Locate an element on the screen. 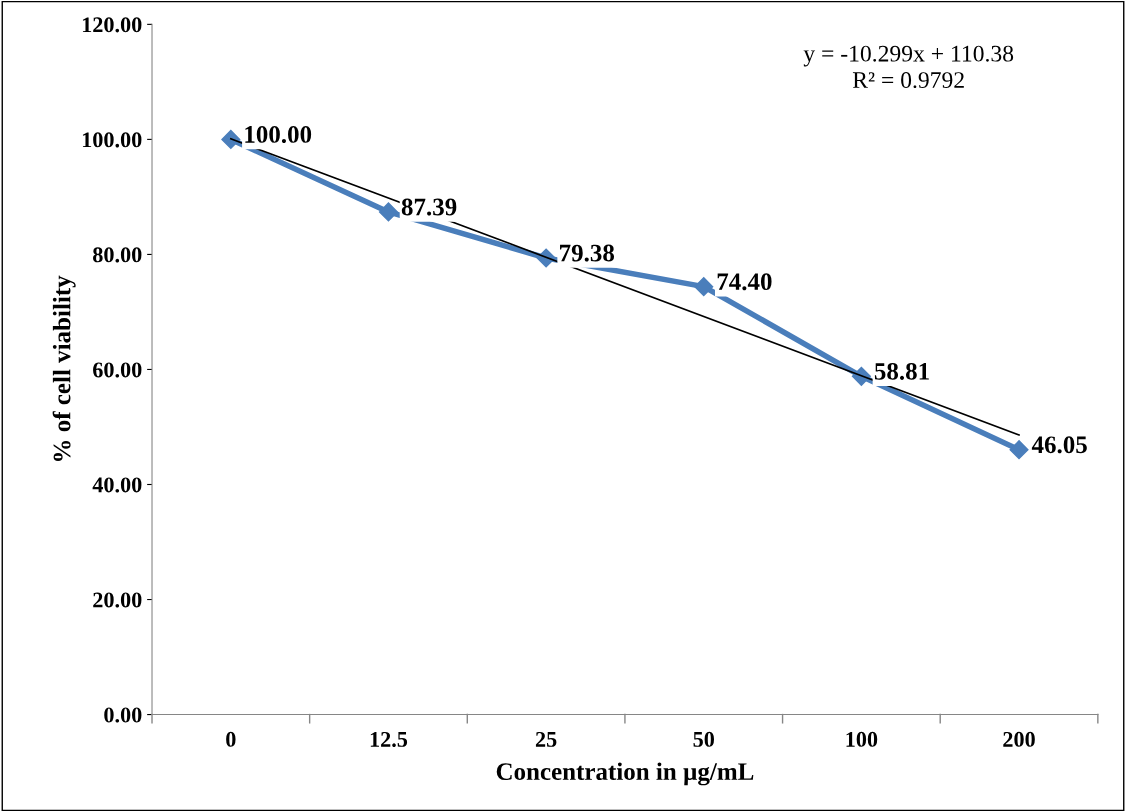  y-axis-title: % of cell viability is located at coordinates (64, 368).